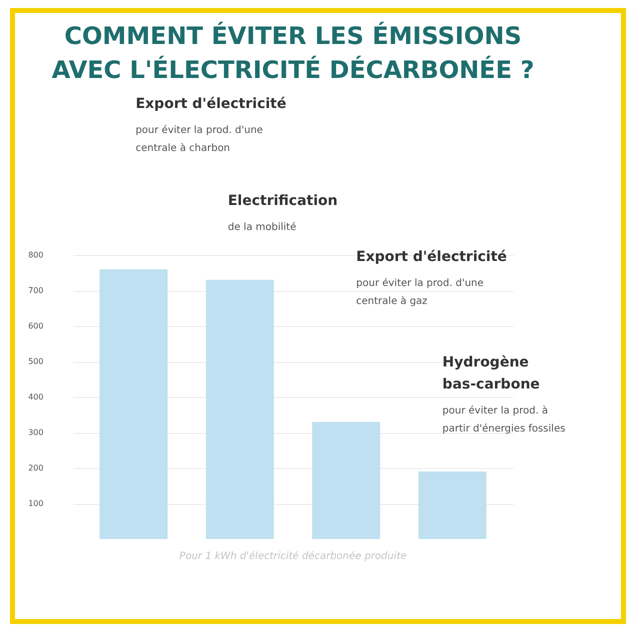 Image resolution: width=636 pixels, height=634 pixels. Describe the element at coordinates (199, 139) in the screenshot. I see `text: pour éviter la prod. d'une centrale à charbon` at that location.